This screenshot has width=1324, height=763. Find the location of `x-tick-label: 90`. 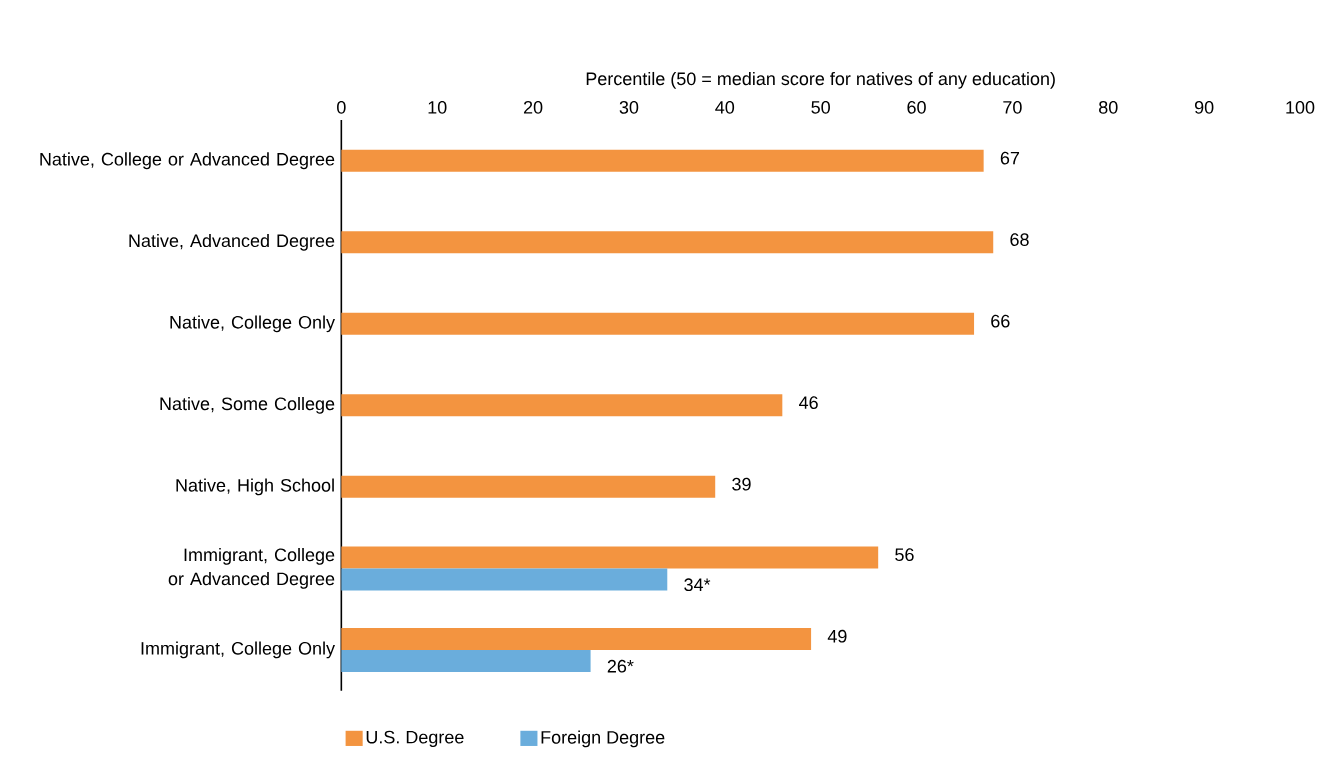

x-tick-label: 90 is located at coordinates (1204, 107).